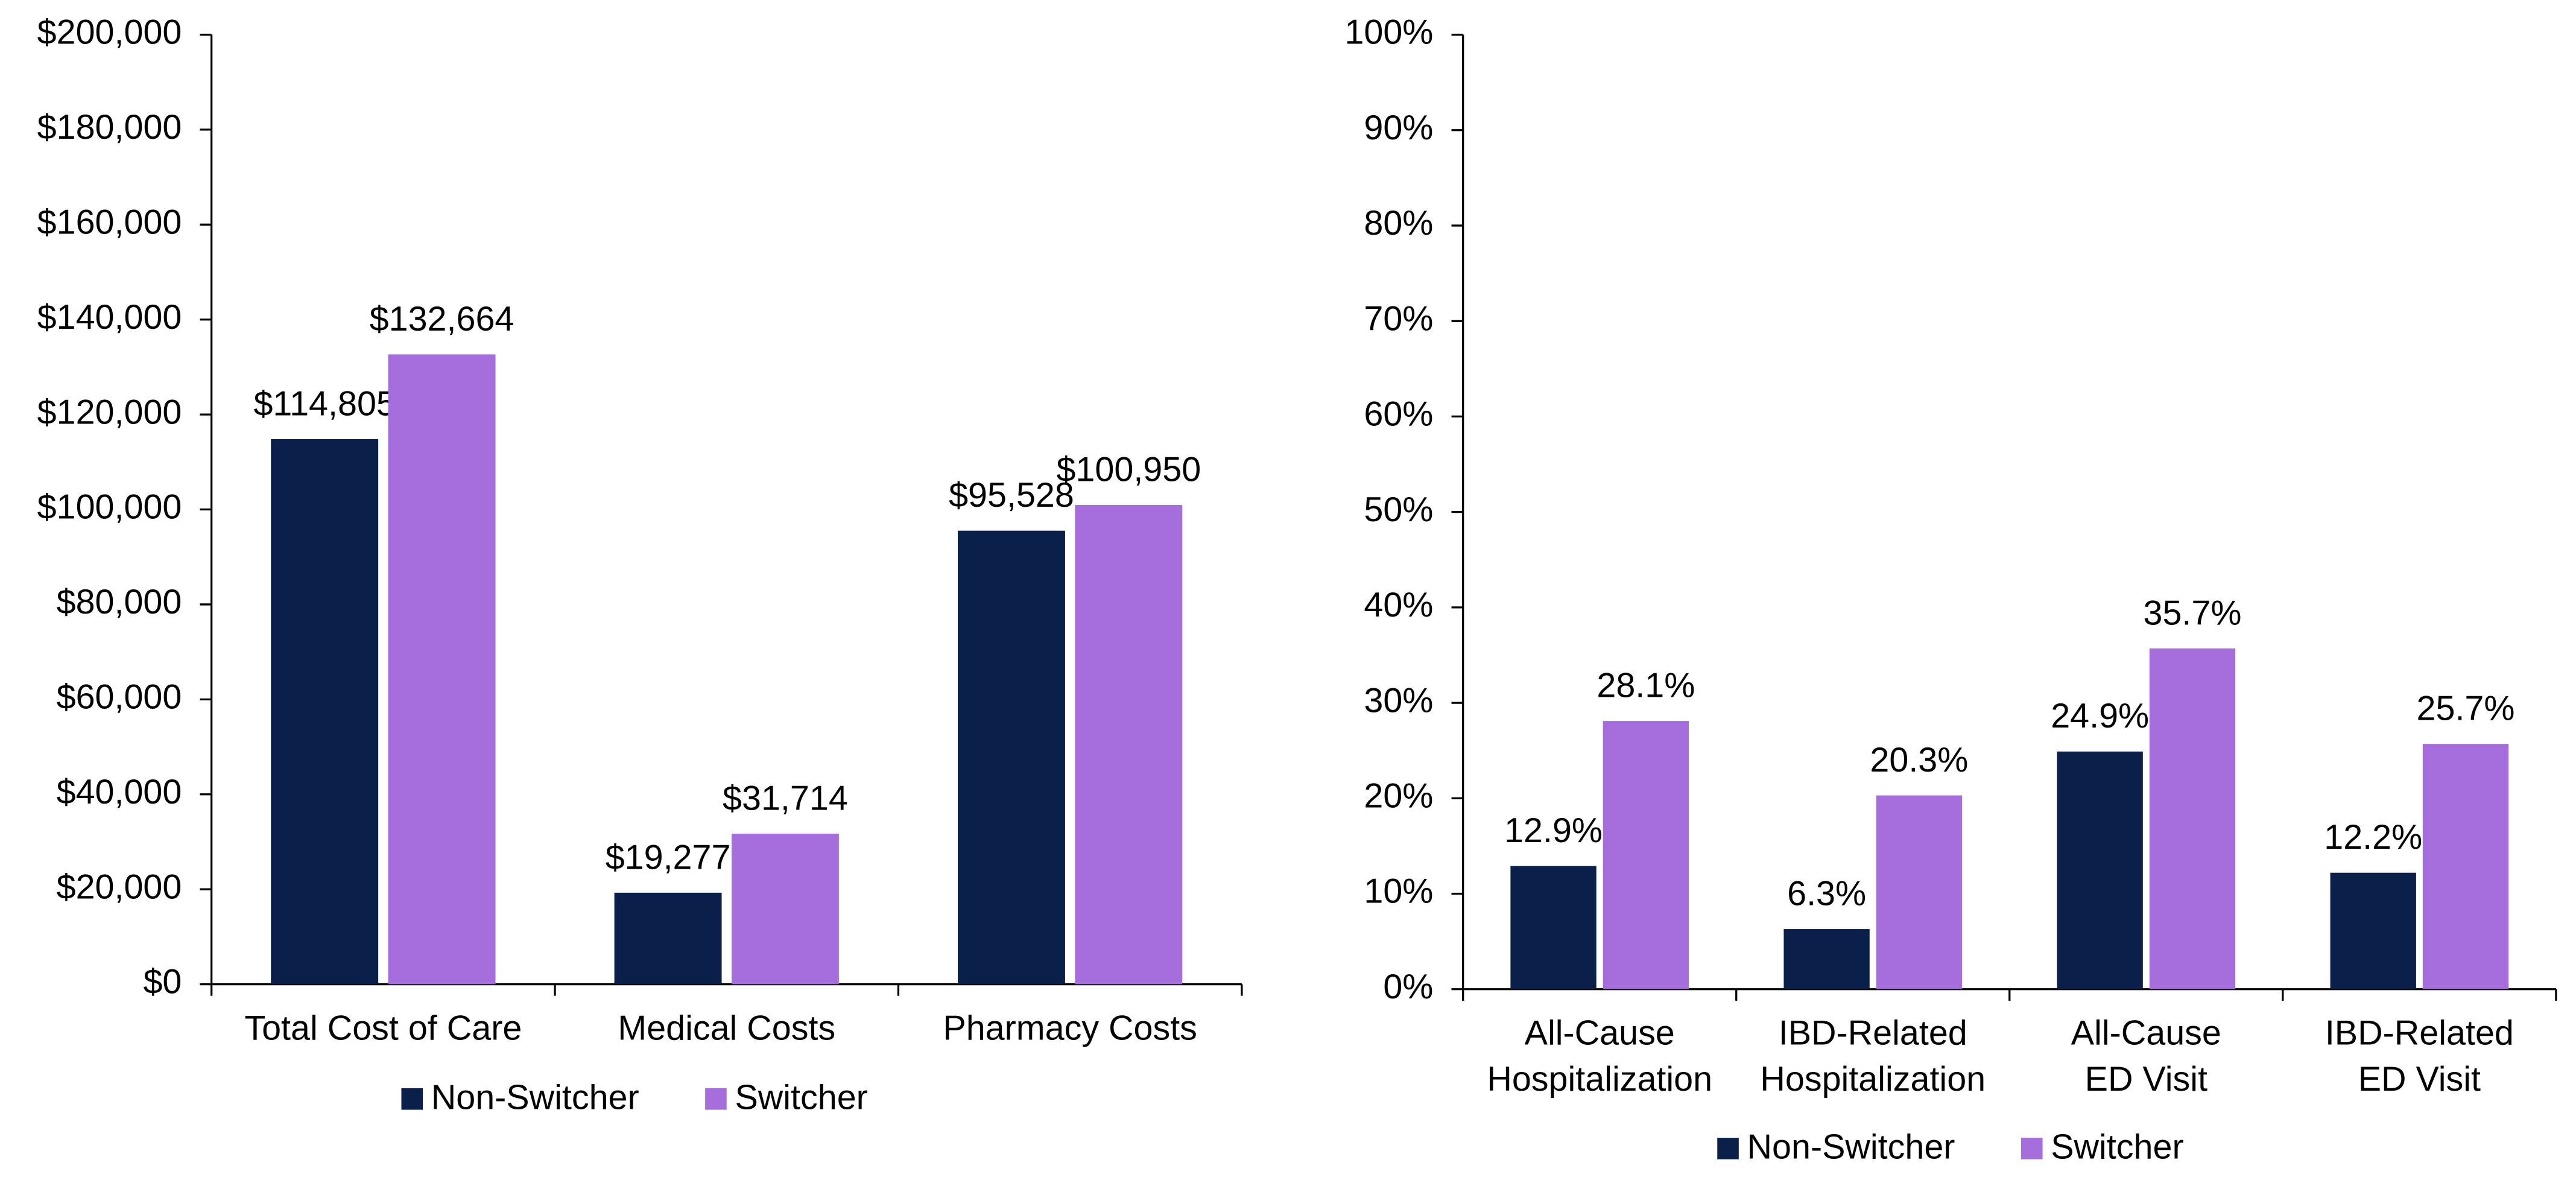 This screenshot has height=1189, width=2576. Describe the element at coordinates (109, 507) in the screenshot. I see `y-tick-label: $100,000` at that location.